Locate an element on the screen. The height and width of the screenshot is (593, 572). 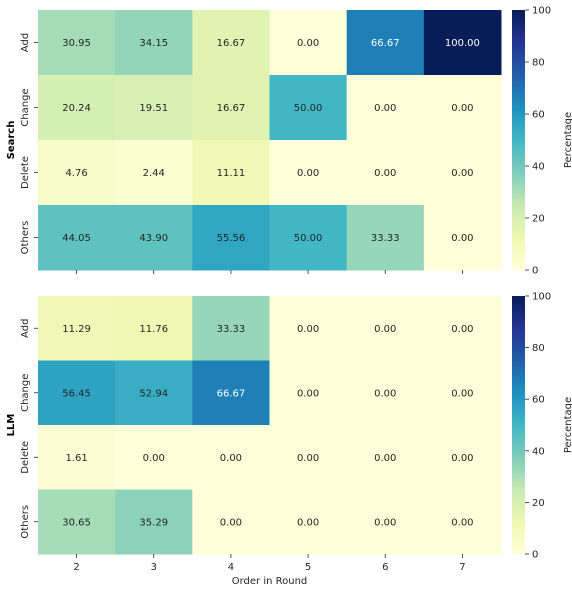
cell-value-label: 11.76 is located at coordinates (153, 329).